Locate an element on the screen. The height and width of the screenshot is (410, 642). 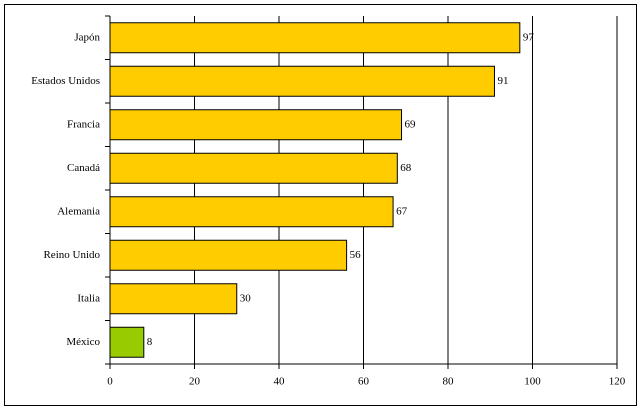
x-tick-label: 120 is located at coordinates (617, 382).